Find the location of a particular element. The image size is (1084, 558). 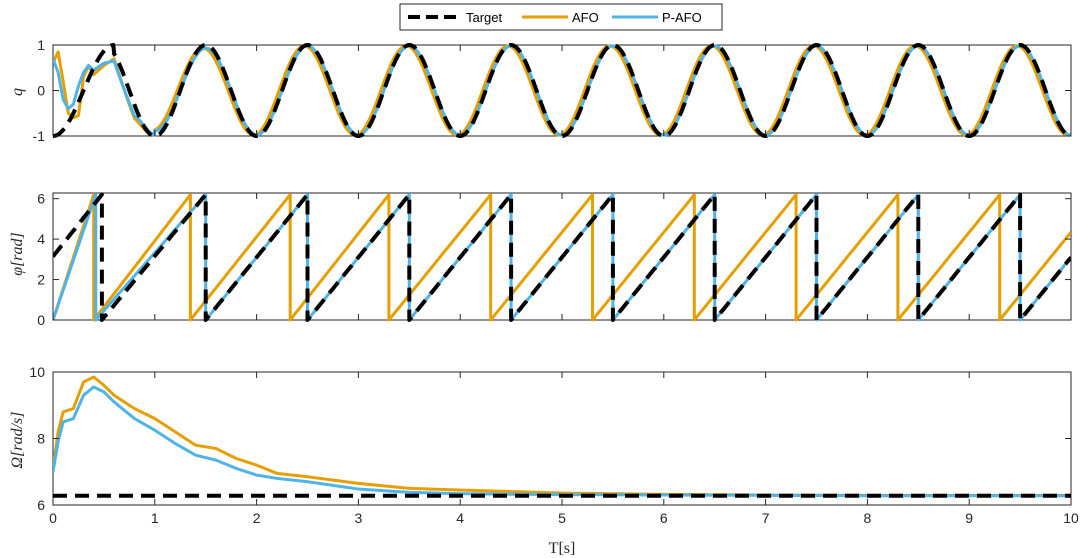

xtick-label-1: 1 is located at coordinates (155, 518).